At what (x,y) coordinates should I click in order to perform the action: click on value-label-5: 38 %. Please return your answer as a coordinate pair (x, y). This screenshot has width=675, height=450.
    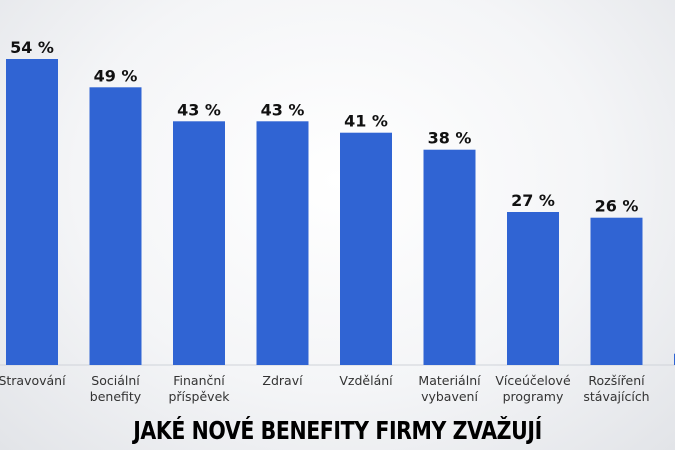
    Looking at the image, I should click on (450, 138).